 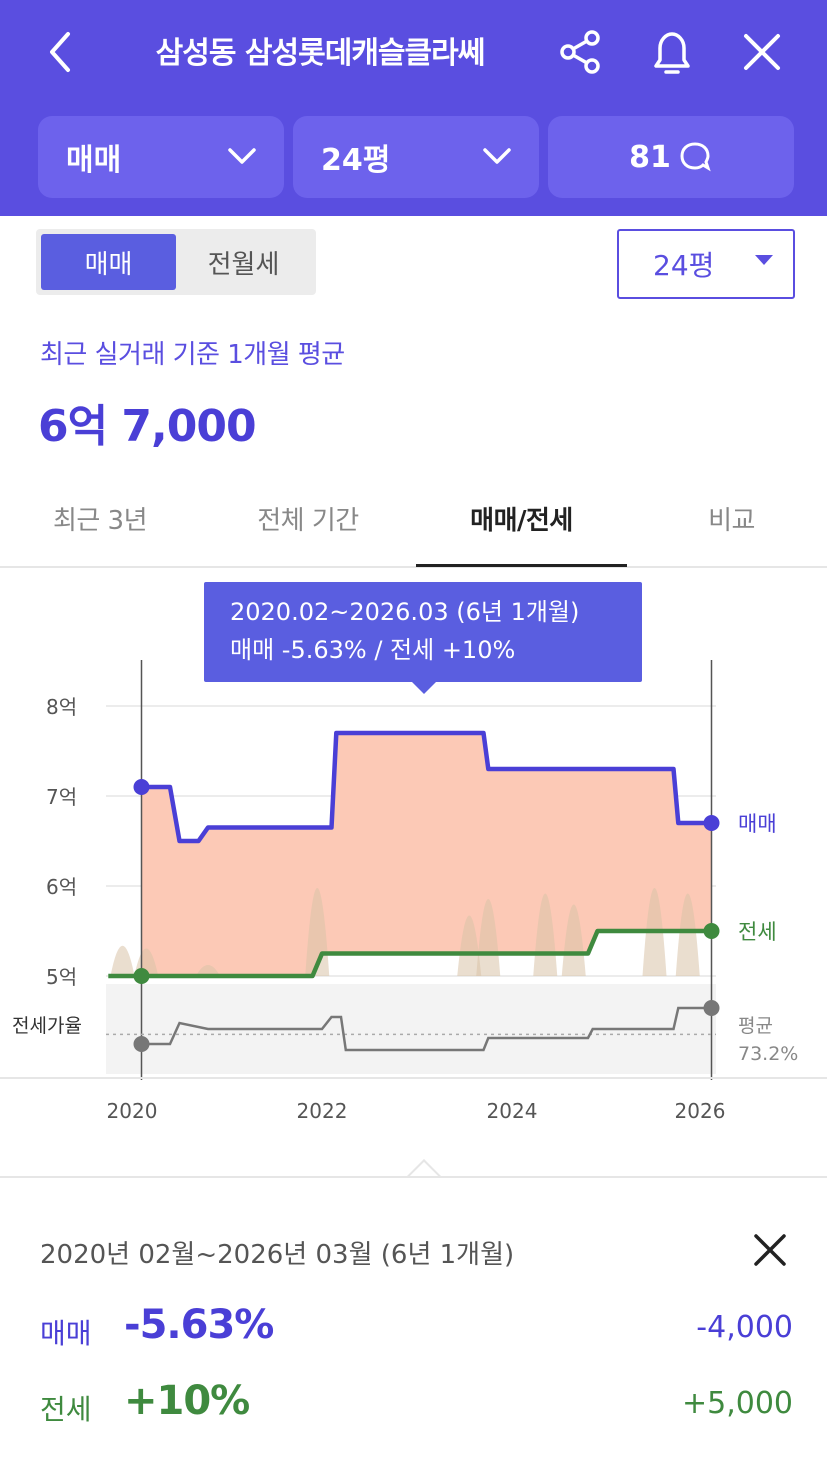 I want to click on summary-row-sale: 매매 -5.63% -4,000, so click(x=413, y=1332).